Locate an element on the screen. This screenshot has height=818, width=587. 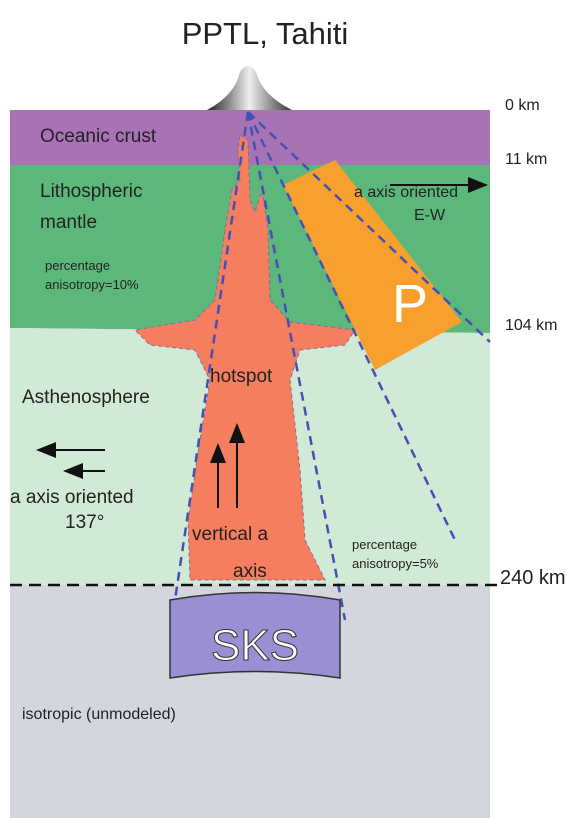
annotation: anisotropy=5% is located at coordinates (395, 563).